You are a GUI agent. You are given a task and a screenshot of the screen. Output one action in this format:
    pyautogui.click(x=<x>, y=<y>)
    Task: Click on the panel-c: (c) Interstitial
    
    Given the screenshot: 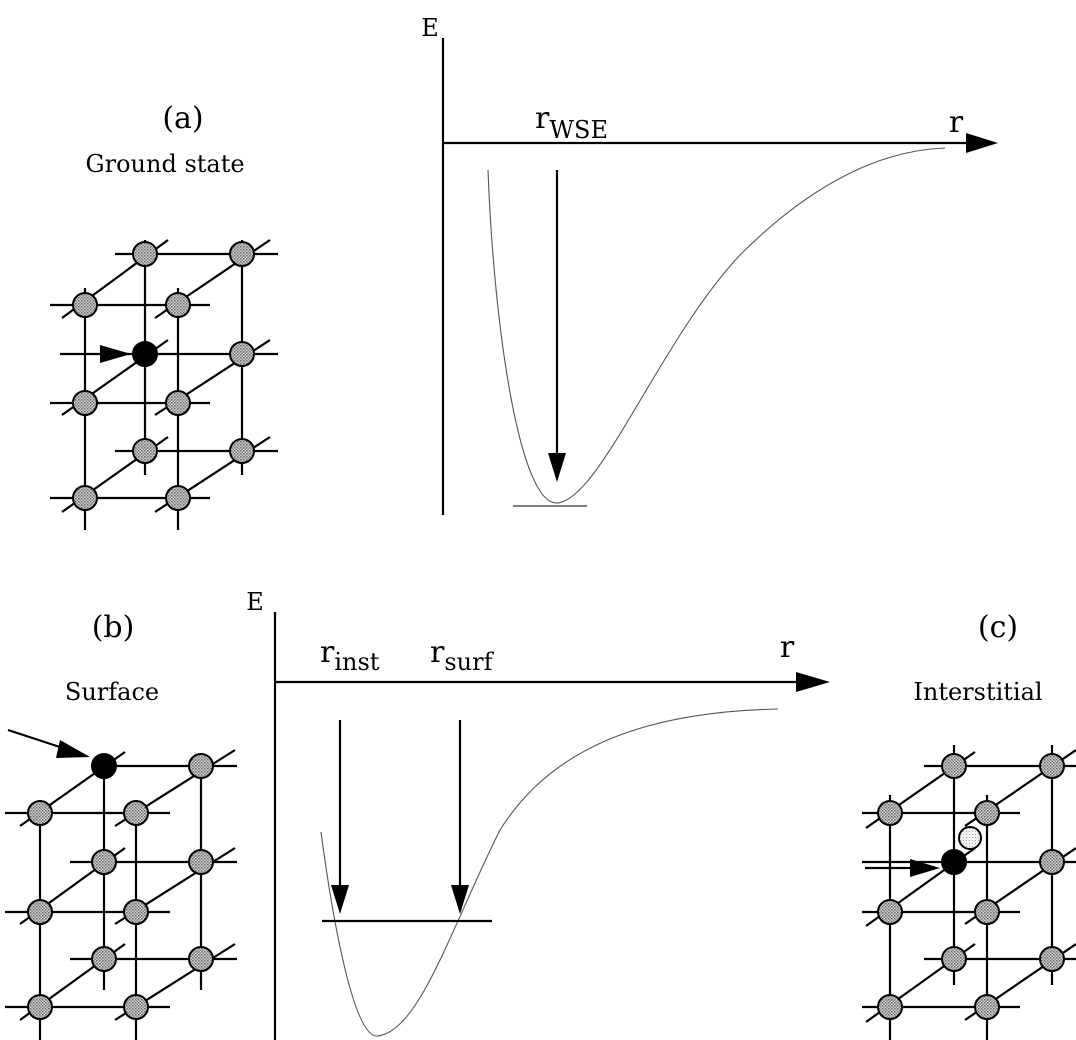 What is the action you would take?
    pyautogui.click(x=969, y=825)
    